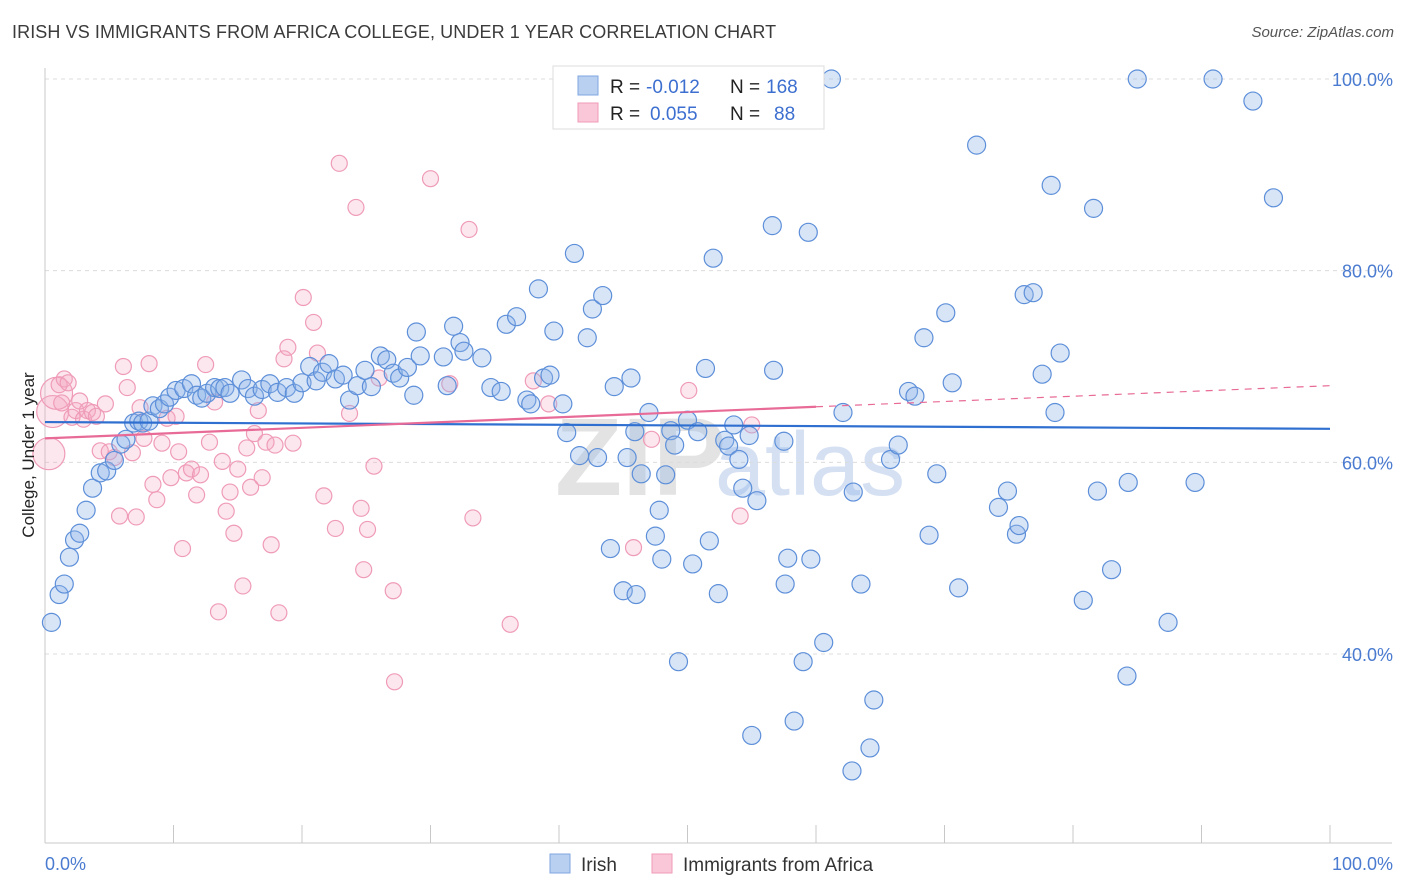 The width and height of the screenshot is (1406, 892). Describe the element at coordinates (1367, 272) in the screenshot. I see `y-tick-label: 80.0%` at that location.